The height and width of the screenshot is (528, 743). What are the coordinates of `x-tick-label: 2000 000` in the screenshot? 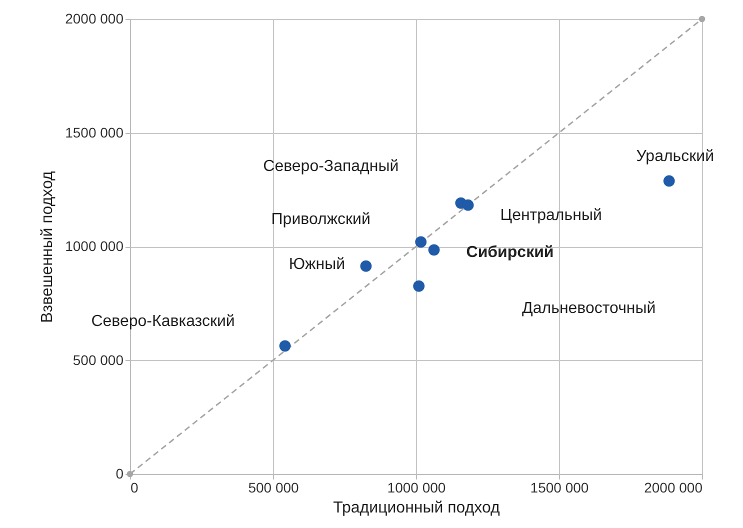 It's located at (673, 488).